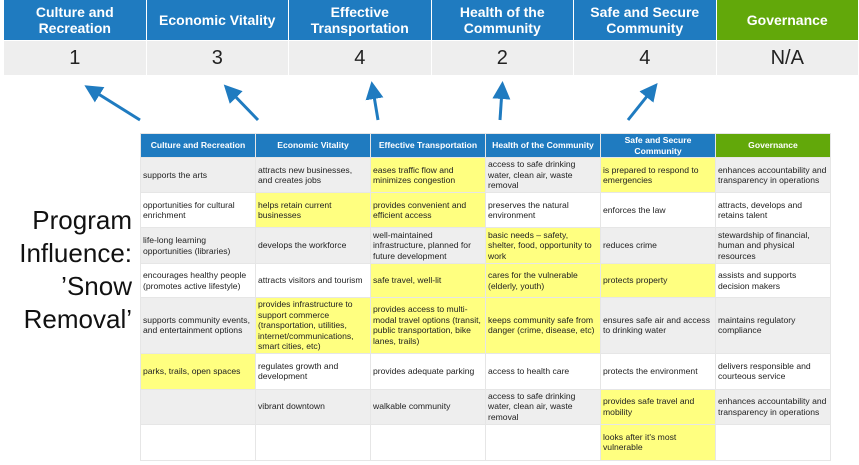 The height and width of the screenshot is (465, 859). What do you see at coordinates (773, 145) in the screenshot?
I see `table-header: Governance` at bounding box center [773, 145].